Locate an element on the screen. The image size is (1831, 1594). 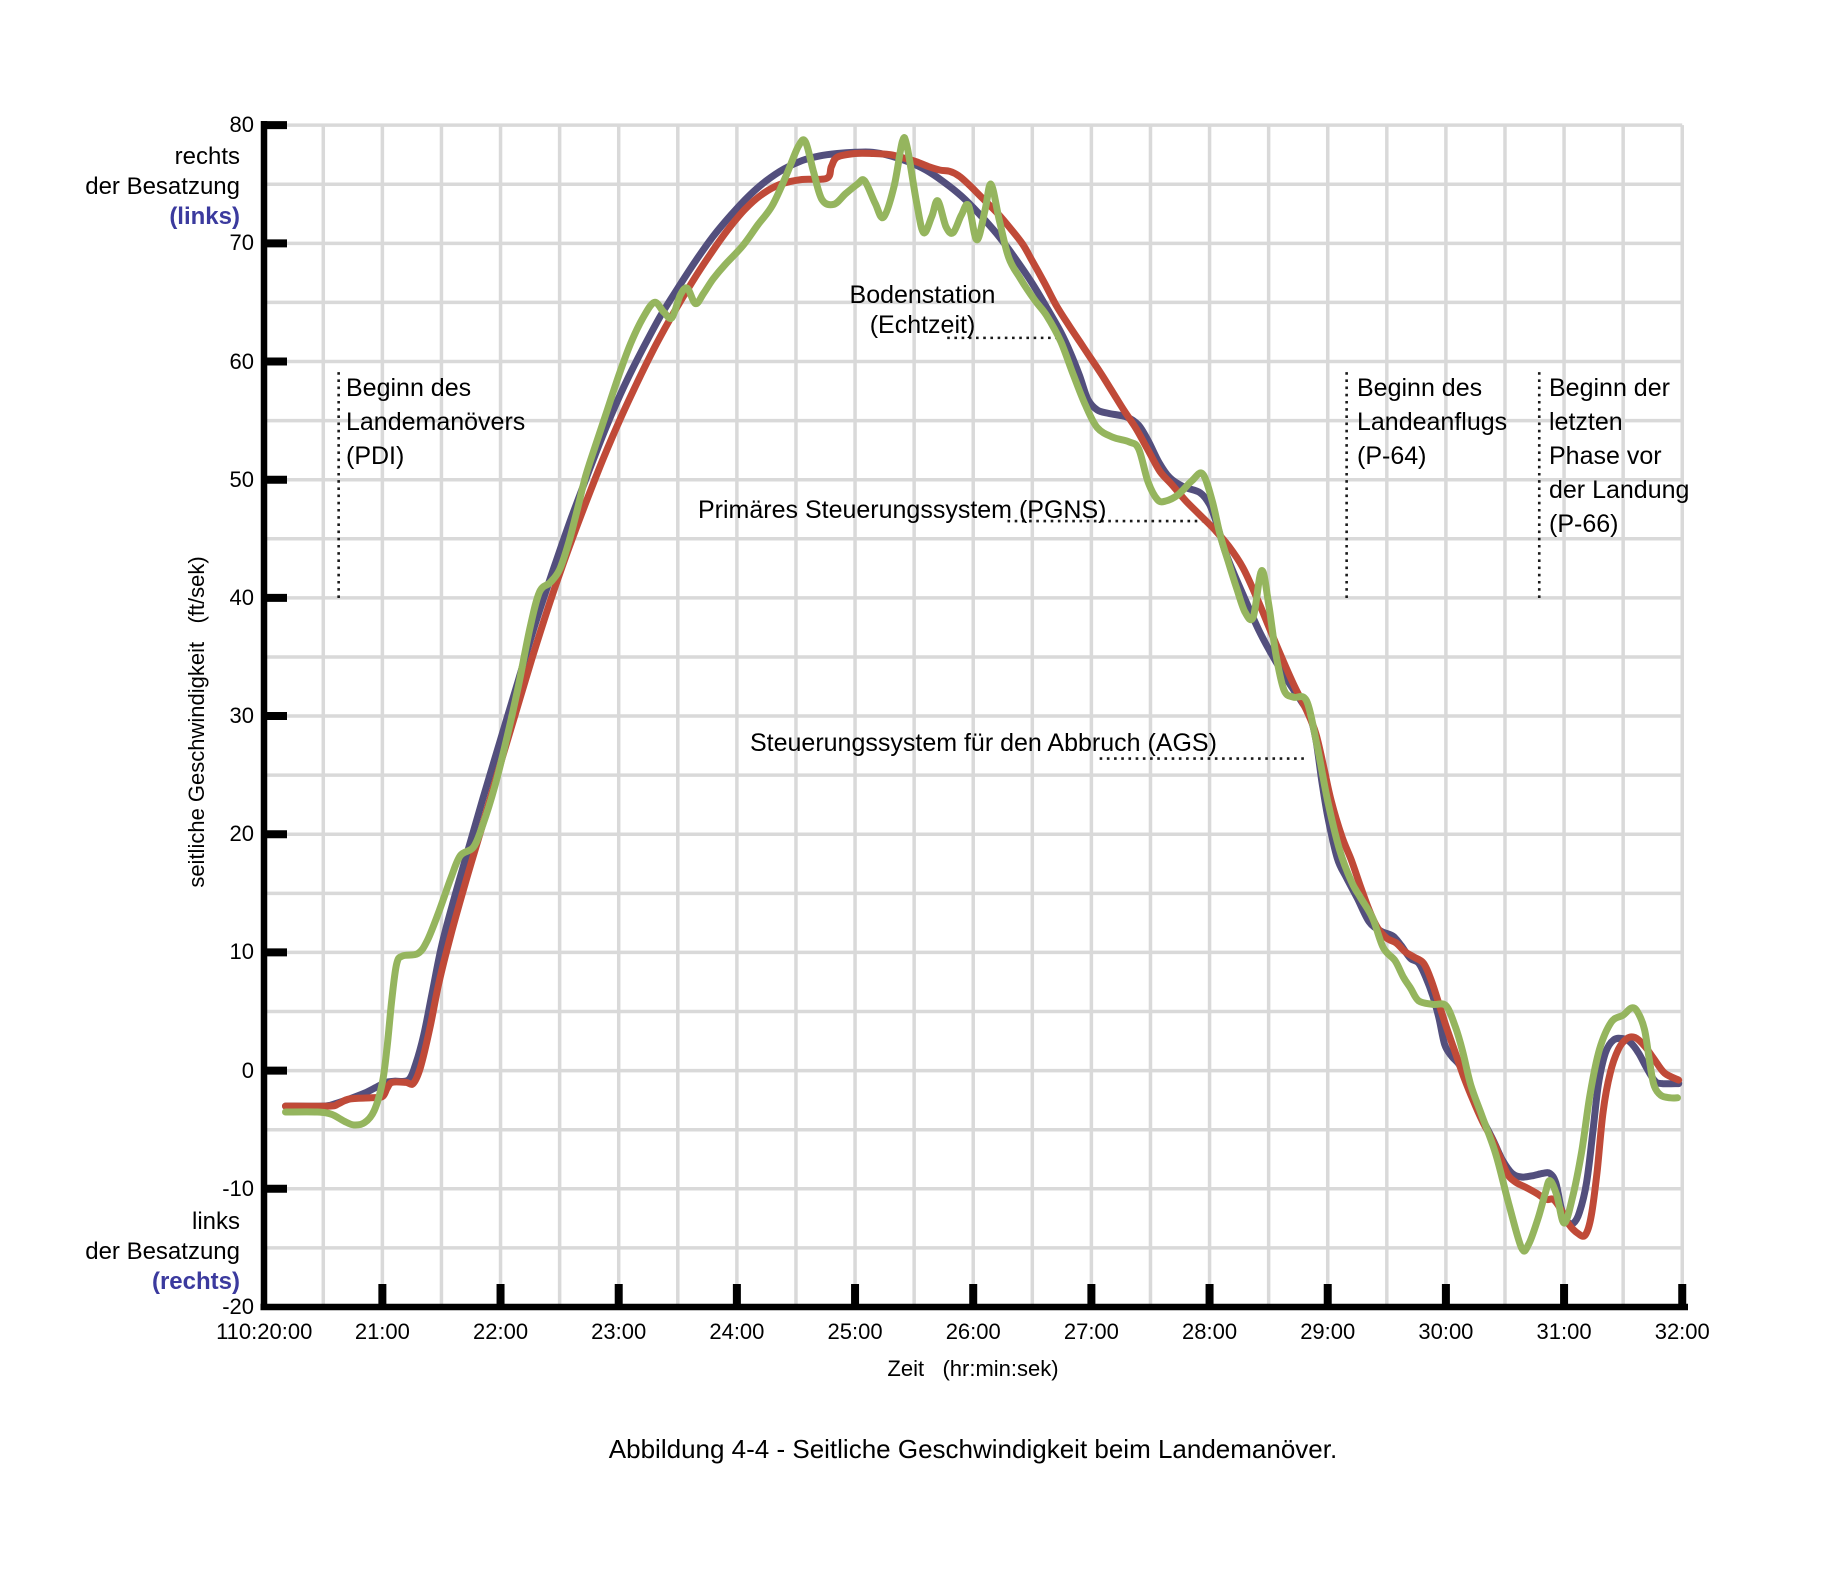
y-tick-label: -10 is located at coordinates (238, 1188).